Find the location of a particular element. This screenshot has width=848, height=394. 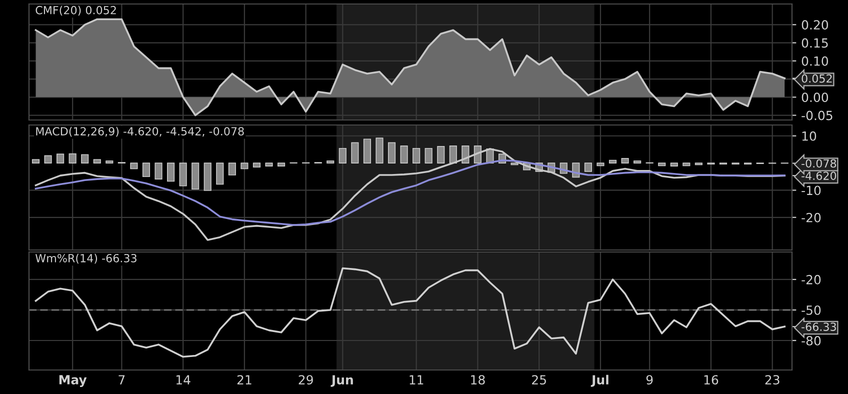

y-tick-label: -0.078 is located at coordinates (819, 163).